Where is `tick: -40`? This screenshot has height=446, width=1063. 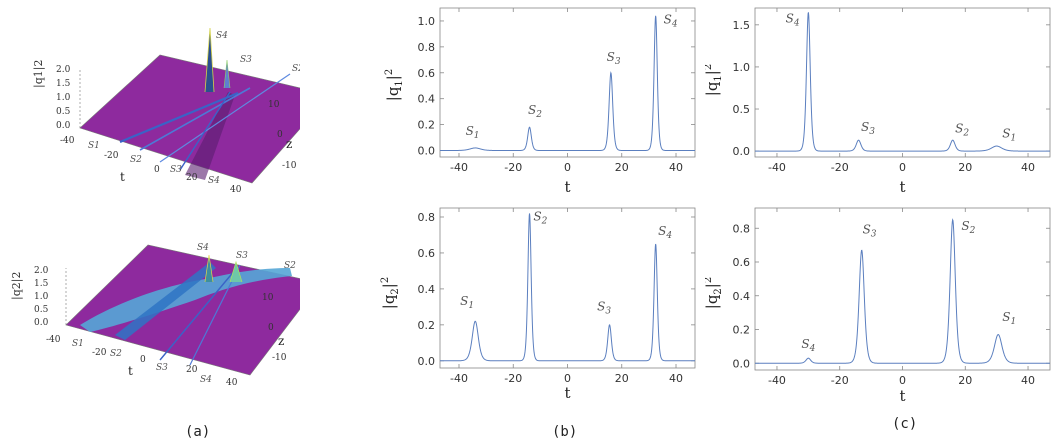 tick: -40 is located at coordinates (53, 340).